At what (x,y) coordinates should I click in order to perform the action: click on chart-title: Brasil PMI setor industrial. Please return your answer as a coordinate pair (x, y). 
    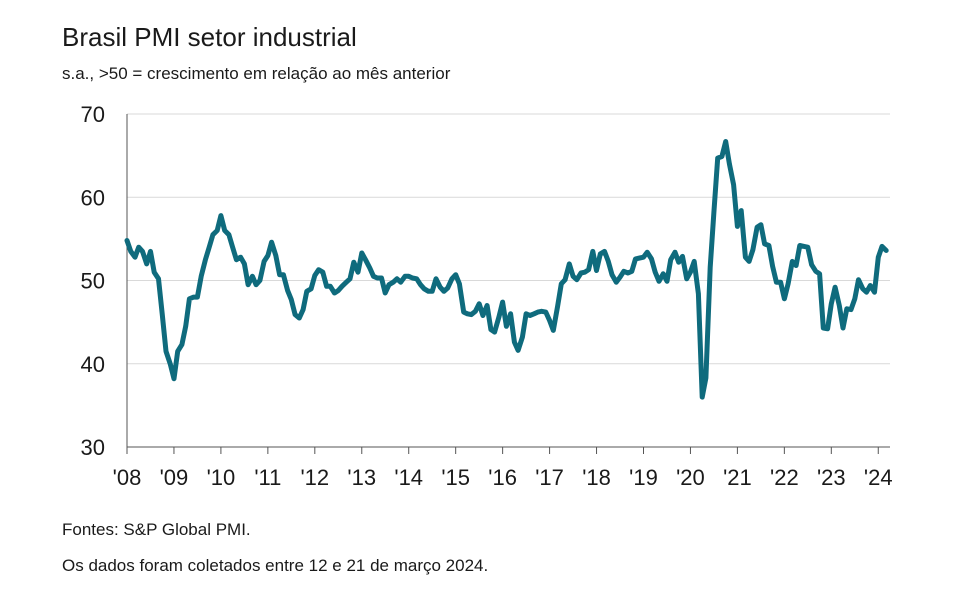
    Looking at the image, I should click on (209, 37).